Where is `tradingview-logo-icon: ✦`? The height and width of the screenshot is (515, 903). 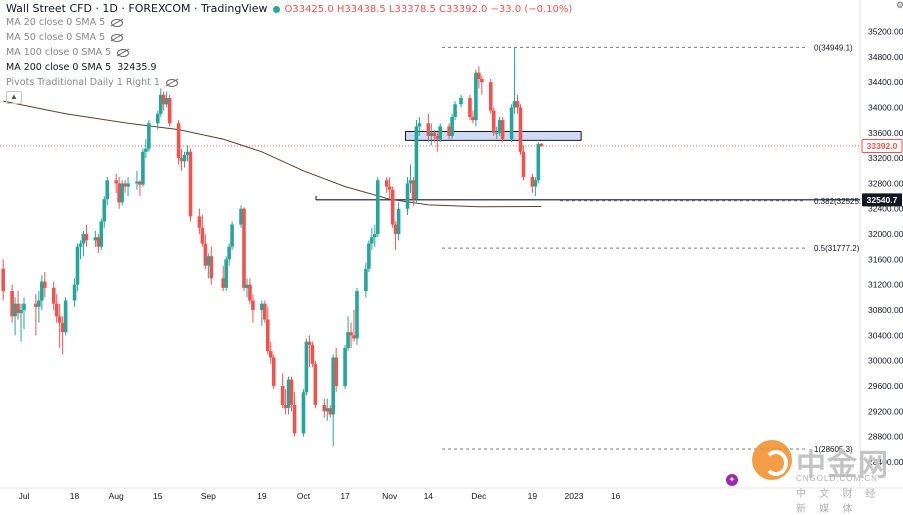
tradingview-logo-icon: ✦ is located at coordinates (732, 480).